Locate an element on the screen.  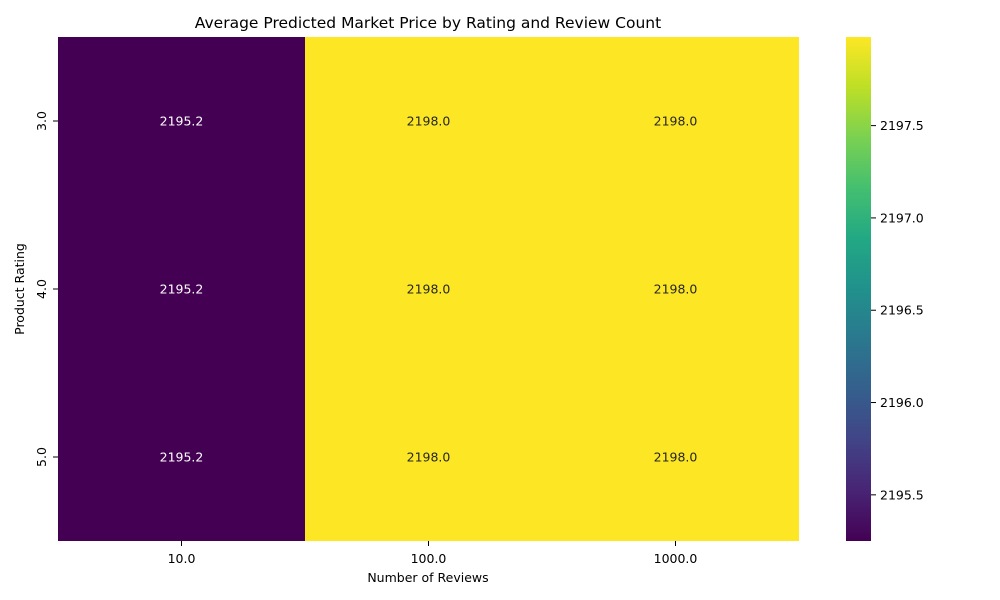
heatmap-cell-r0-c1 is located at coordinates (428, 121).